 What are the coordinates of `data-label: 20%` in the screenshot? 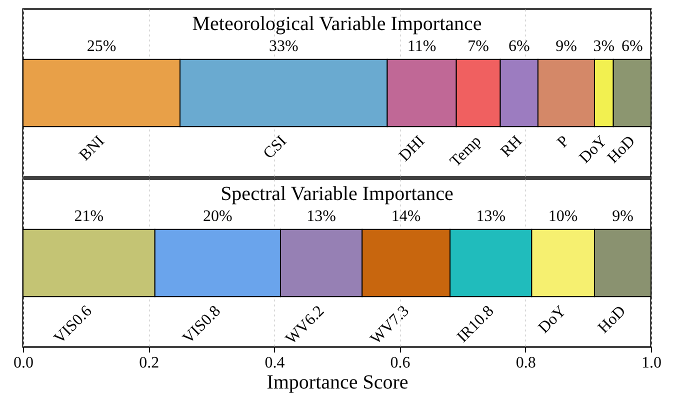 It's located at (217, 216).